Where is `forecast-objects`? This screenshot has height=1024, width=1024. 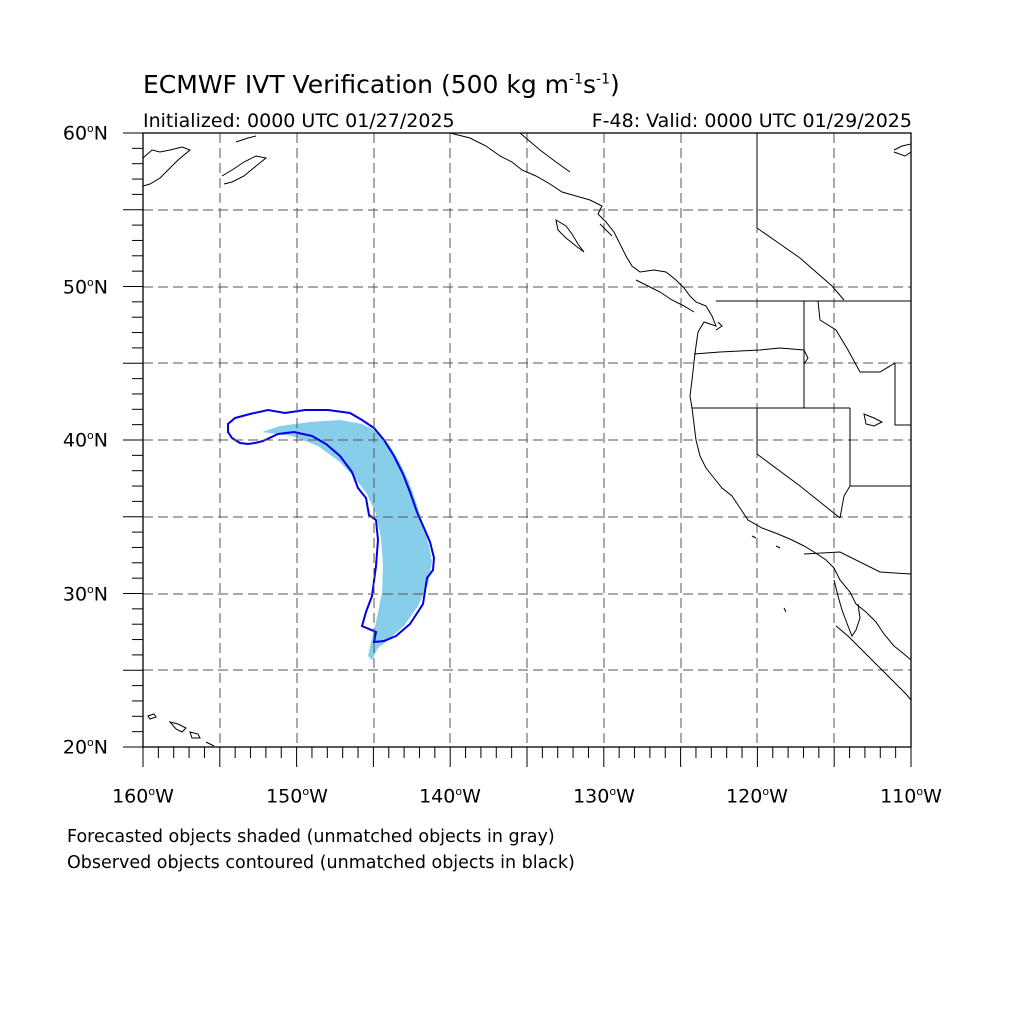
forecast-objects is located at coordinates (347, 540).